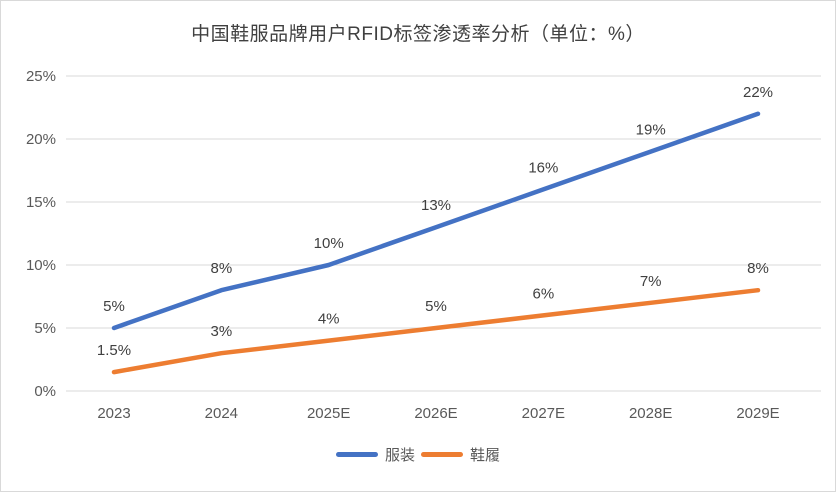 This screenshot has height=492, width=836. I want to click on data-label: 7%, so click(651, 281).